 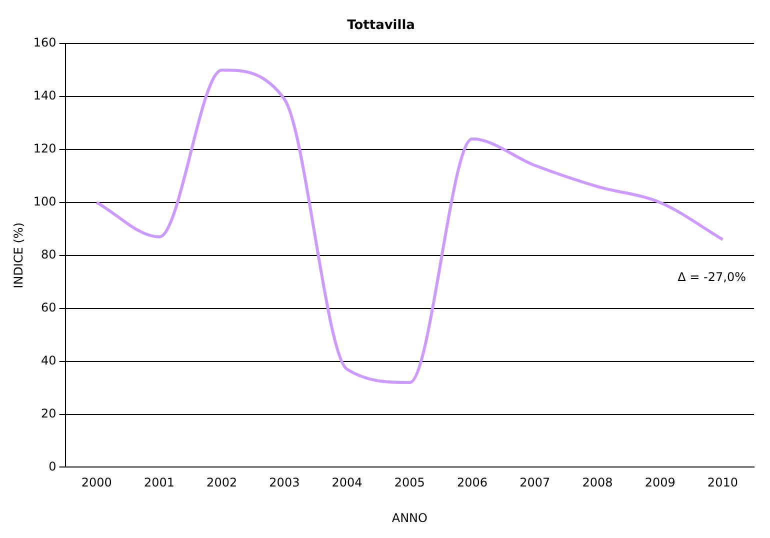 What do you see at coordinates (48, 307) in the screenshot?
I see `y-tick-label: 60` at bounding box center [48, 307].